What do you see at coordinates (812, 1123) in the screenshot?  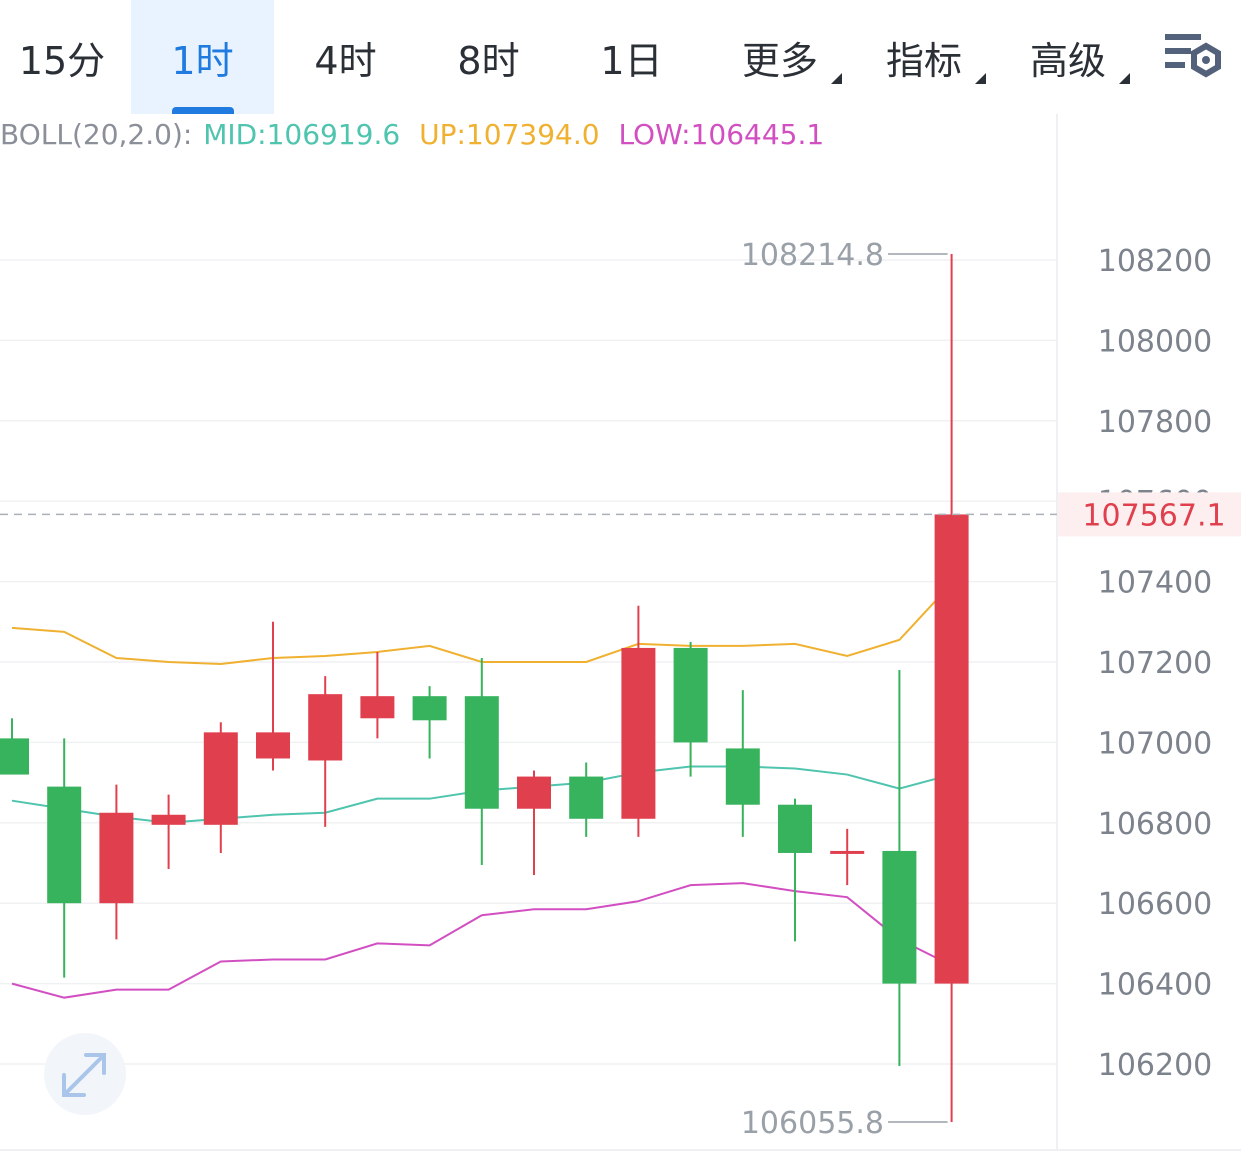 I see `low-price-label: 106055.8` at bounding box center [812, 1123].